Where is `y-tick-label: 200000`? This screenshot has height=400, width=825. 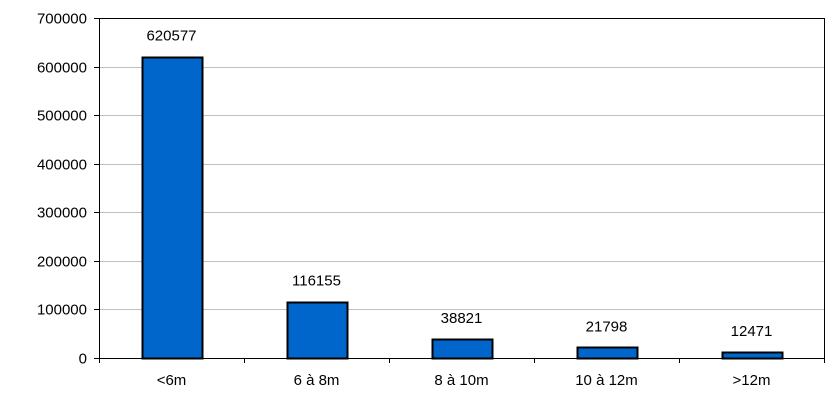
y-tick-label: 200000 is located at coordinates (62, 262).